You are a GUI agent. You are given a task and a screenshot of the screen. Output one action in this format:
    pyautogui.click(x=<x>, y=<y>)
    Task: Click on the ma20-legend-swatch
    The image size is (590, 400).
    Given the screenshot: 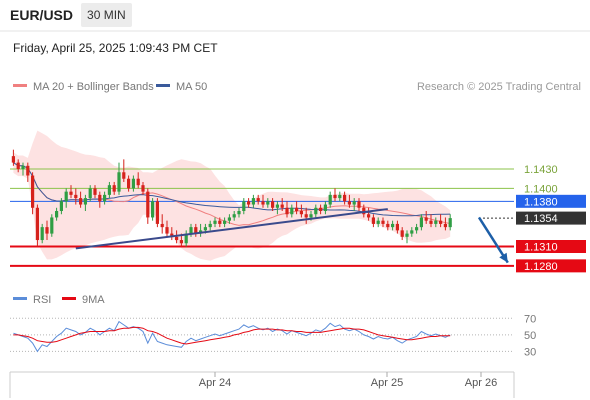 What is the action you would take?
    pyautogui.click(x=20, y=85)
    